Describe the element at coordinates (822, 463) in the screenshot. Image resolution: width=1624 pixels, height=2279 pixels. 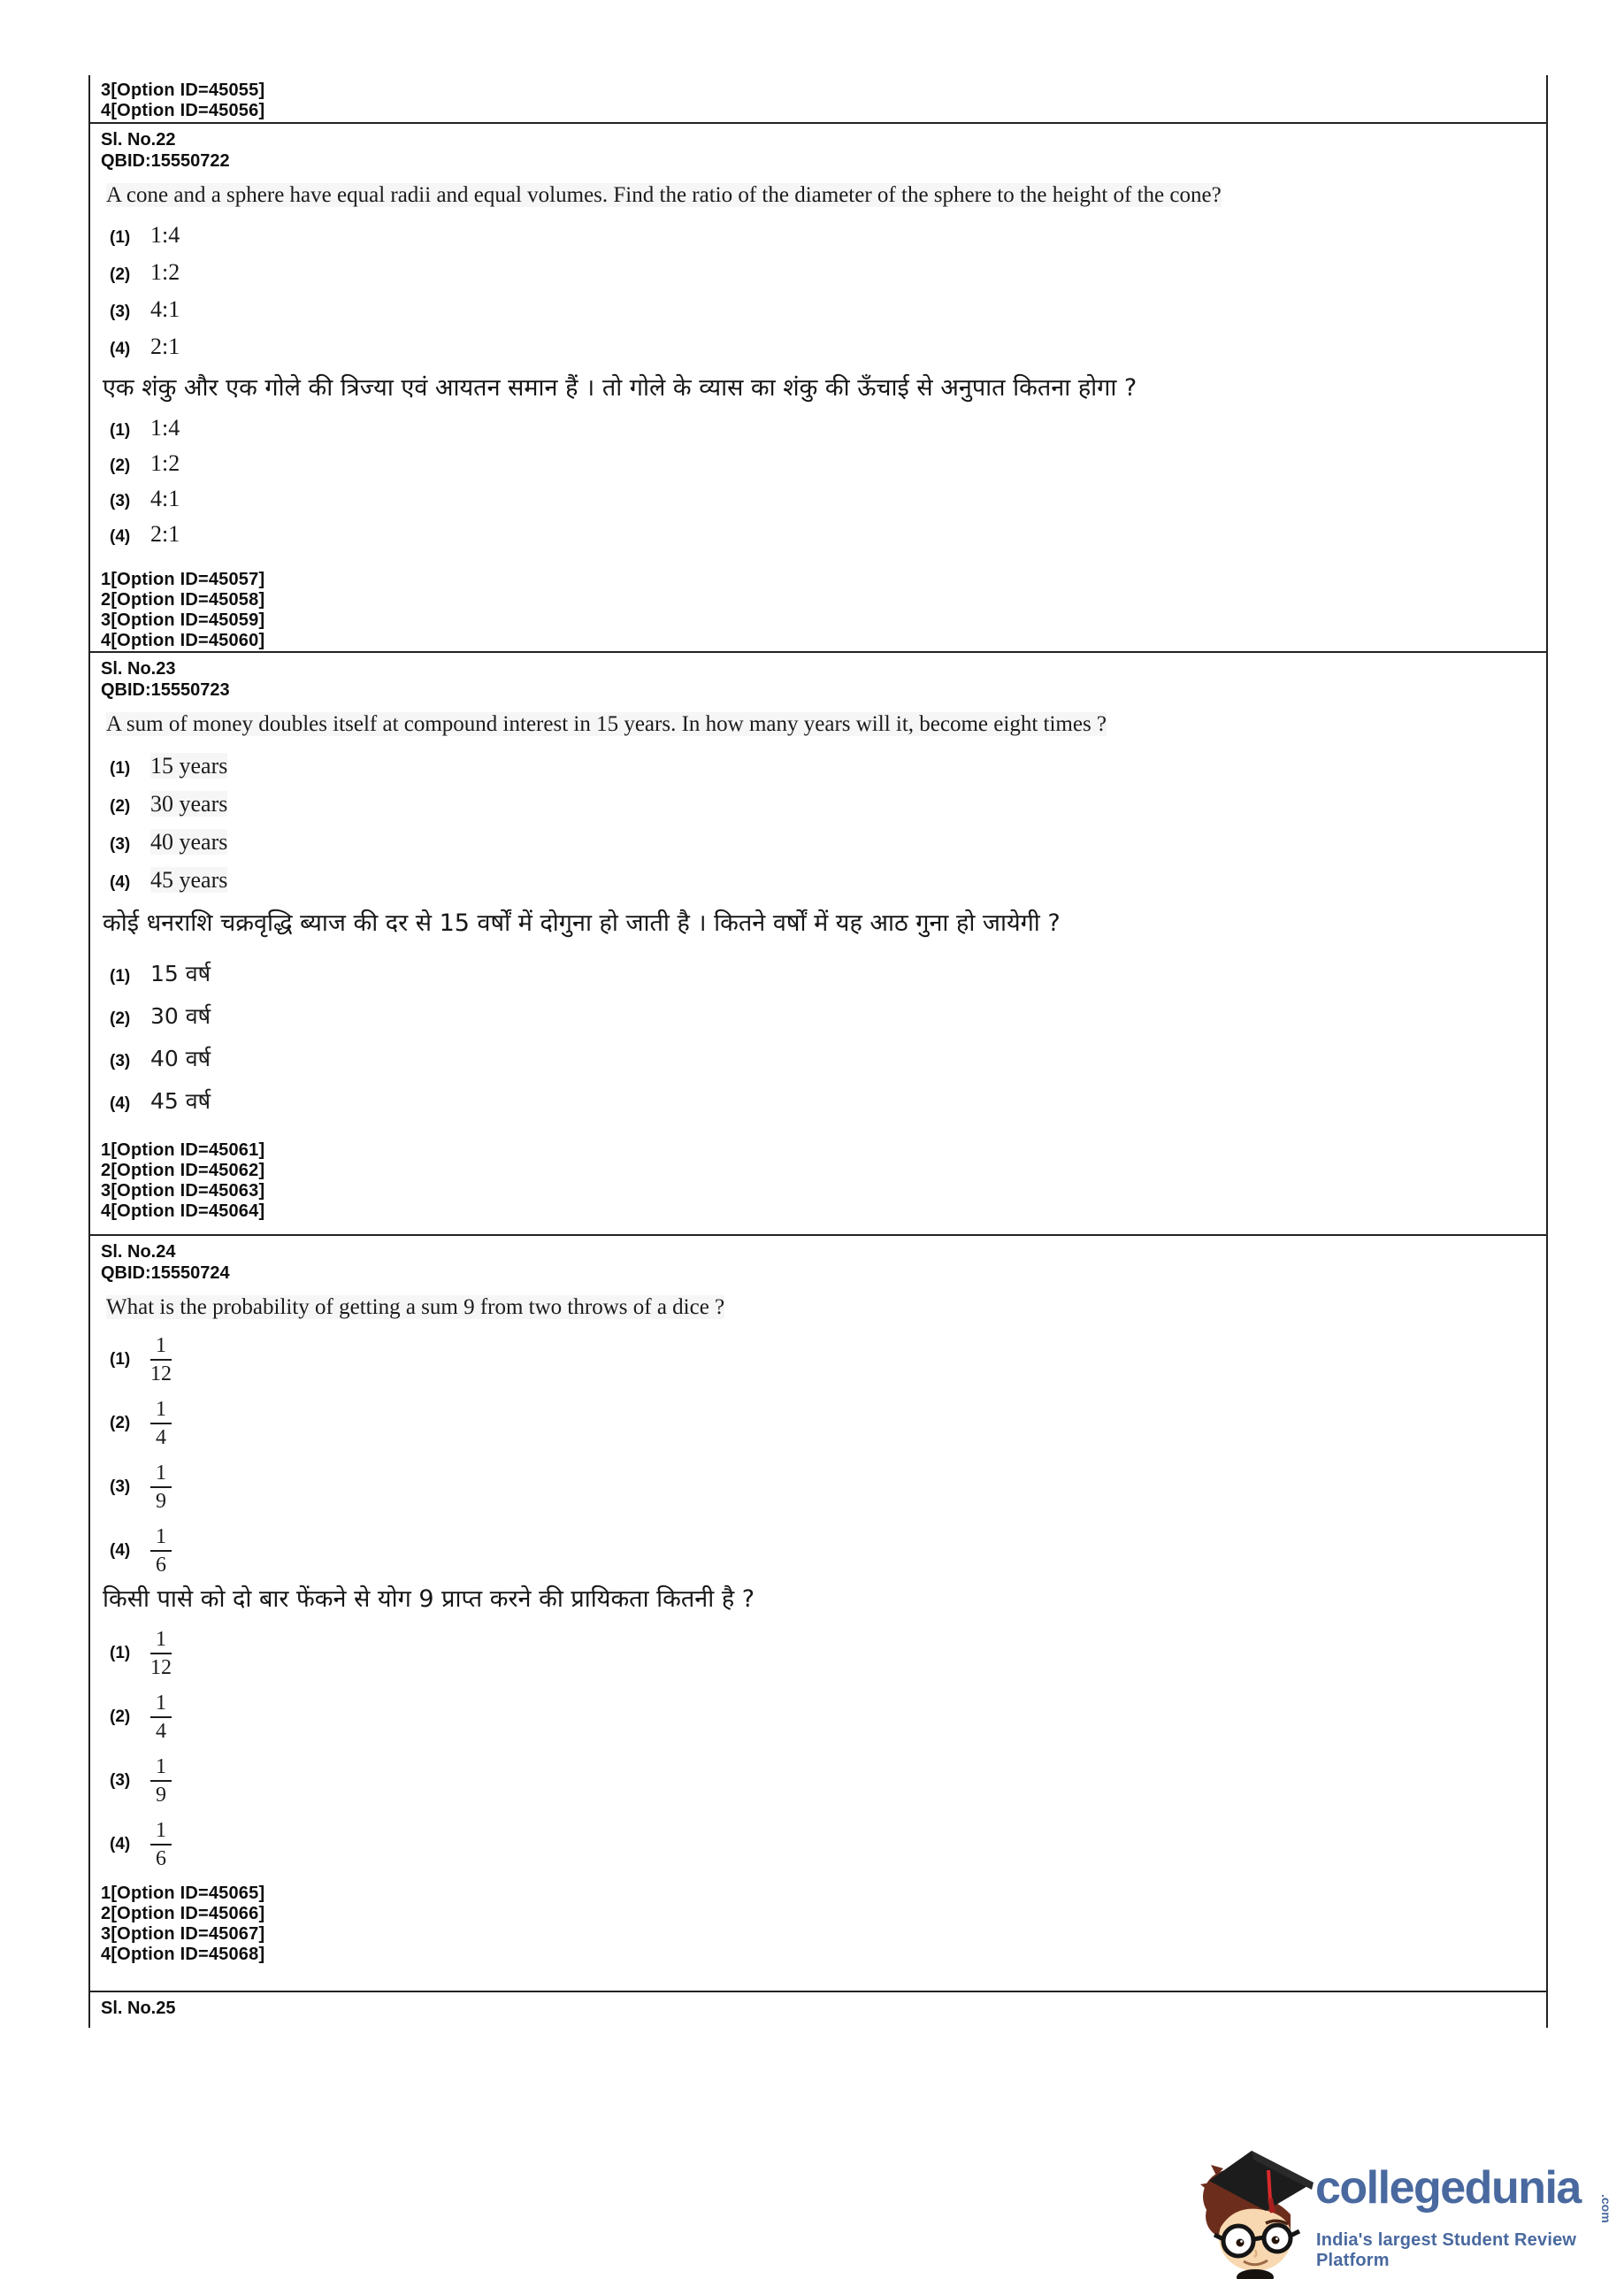
I see `option-row: (2) 1:2` at that location.